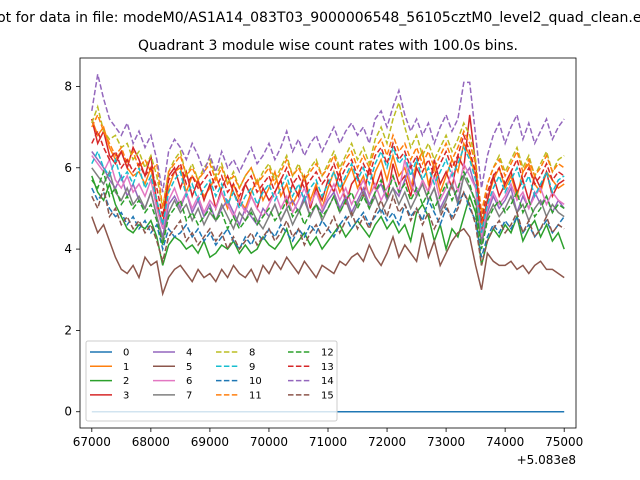  What do you see at coordinates (126, 395) in the screenshot?
I see `legend-label-3: 3` at bounding box center [126, 395].